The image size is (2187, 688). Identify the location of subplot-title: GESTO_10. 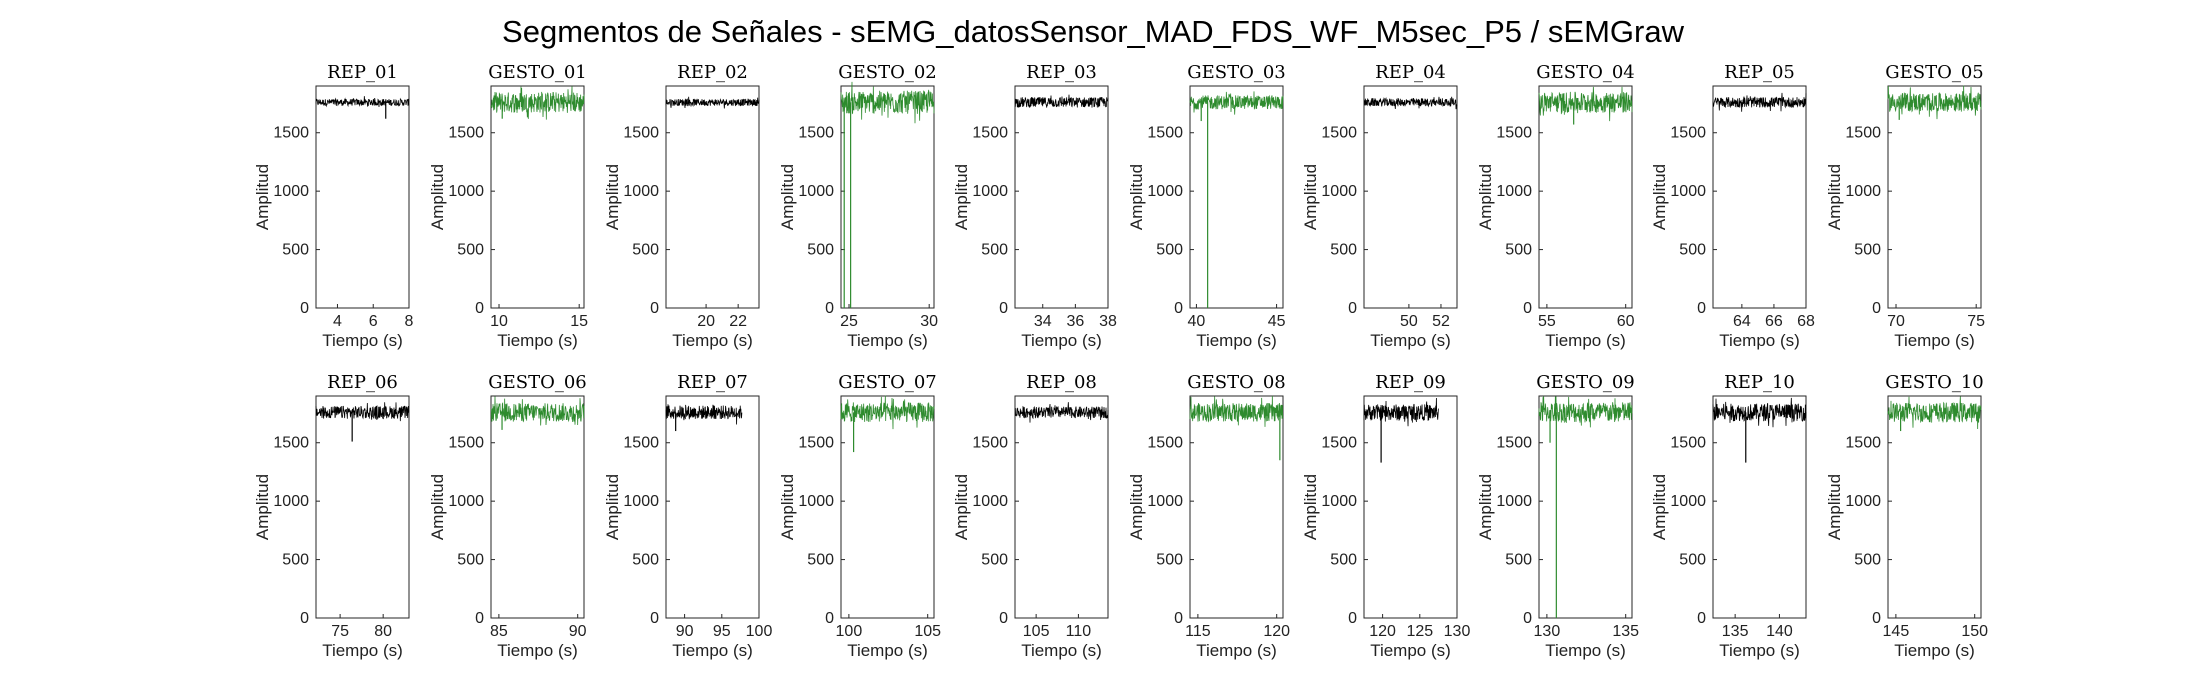
(1934, 382).